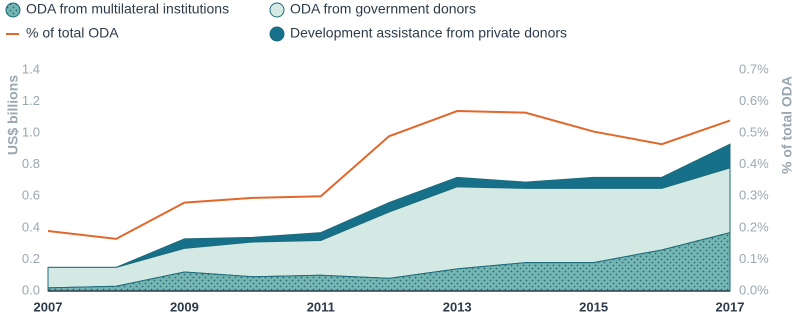  What do you see at coordinates (48, 306) in the screenshot?
I see `x-tick-label: 2007` at bounding box center [48, 306].